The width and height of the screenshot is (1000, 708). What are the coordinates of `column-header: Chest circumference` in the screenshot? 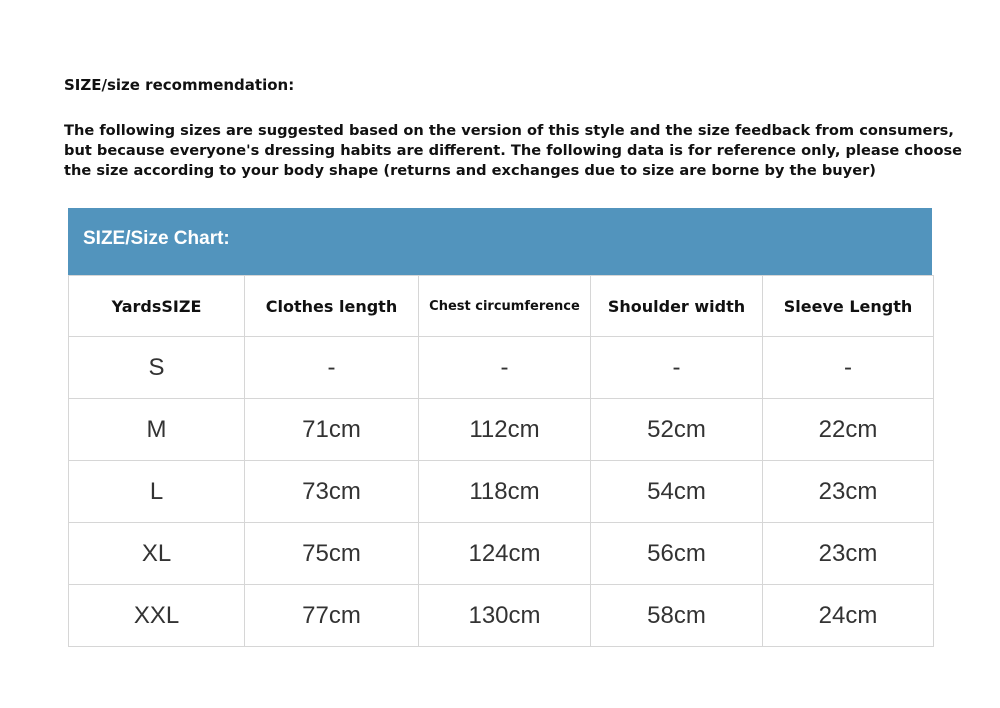 It's located at (504, 306).